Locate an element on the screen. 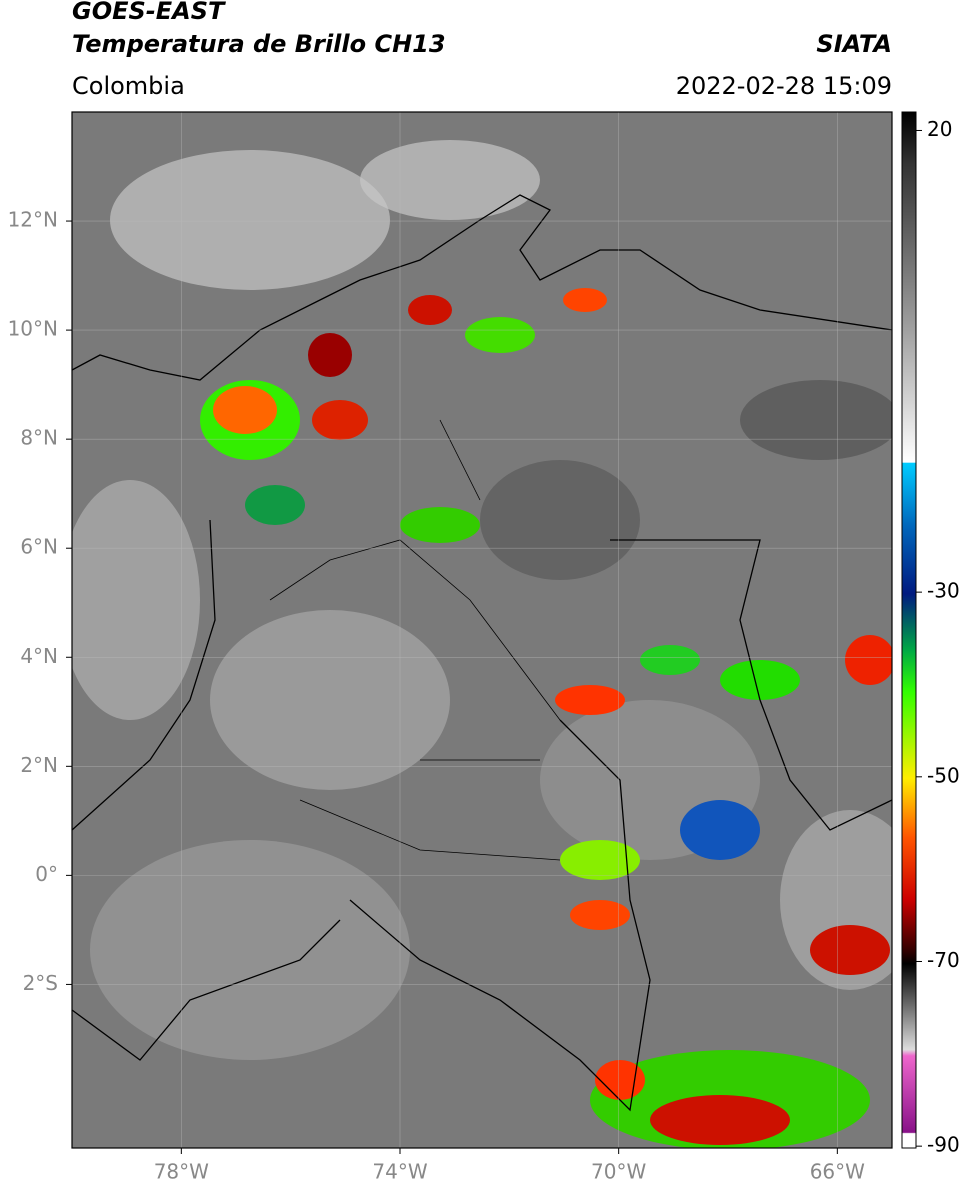 The image size is (966, 1194). y-tick-label: 2°S is located at coordinates (40, 983).